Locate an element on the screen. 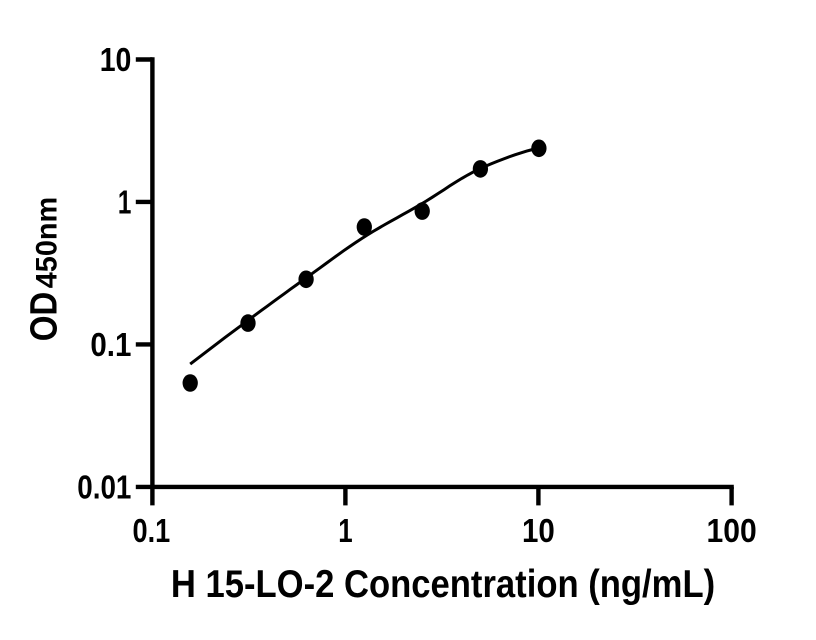 Image resolution: width=816 pixels, height=640 pixels. svg-text: 100 is located at coordinates (732, 530).